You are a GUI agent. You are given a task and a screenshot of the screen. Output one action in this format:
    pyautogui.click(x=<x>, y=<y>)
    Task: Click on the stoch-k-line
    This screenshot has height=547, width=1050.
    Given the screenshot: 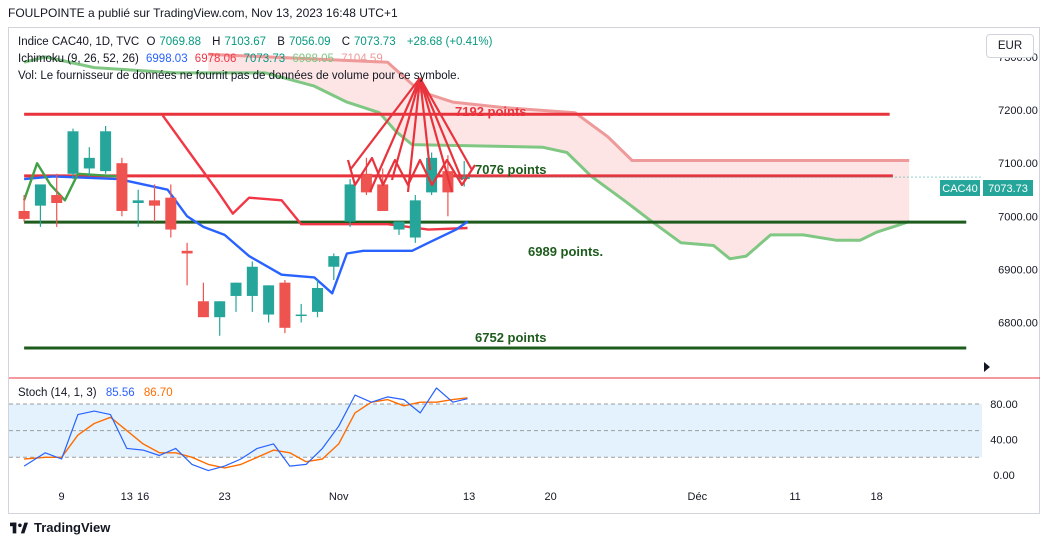 What is the action you would take?
    pyautogui.click(x=245, y=429)
    